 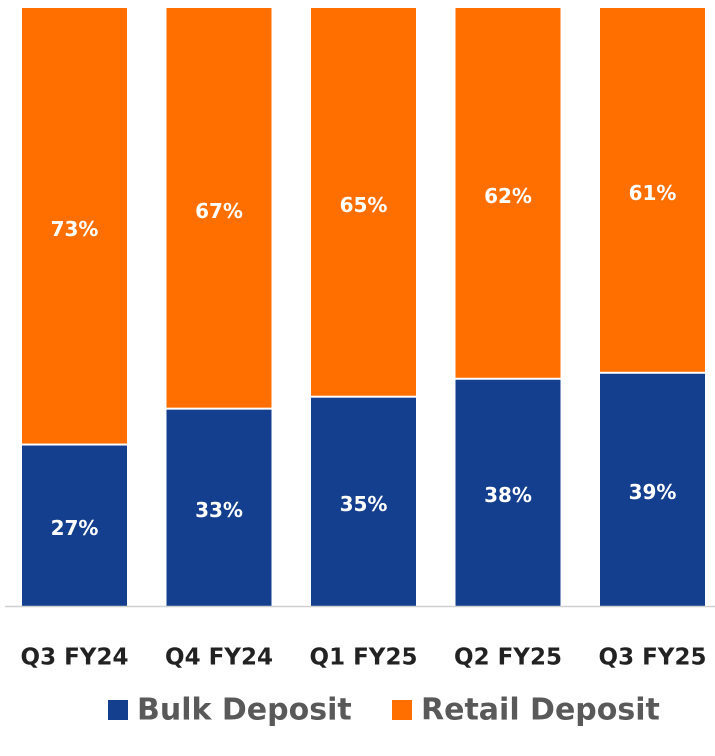 What do you see at coordinates (540, 710) in the screenshot?
I see `legend-label: Retail Deposit` at bounding box center [540, 710].